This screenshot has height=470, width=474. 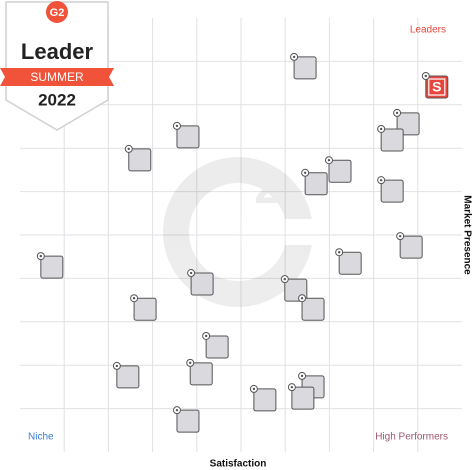 What do you see at coordinates (57, 66) in the screenshot?
I see `badge: G2 Leader SUMMER 2022` at bounding box center [57, 66].